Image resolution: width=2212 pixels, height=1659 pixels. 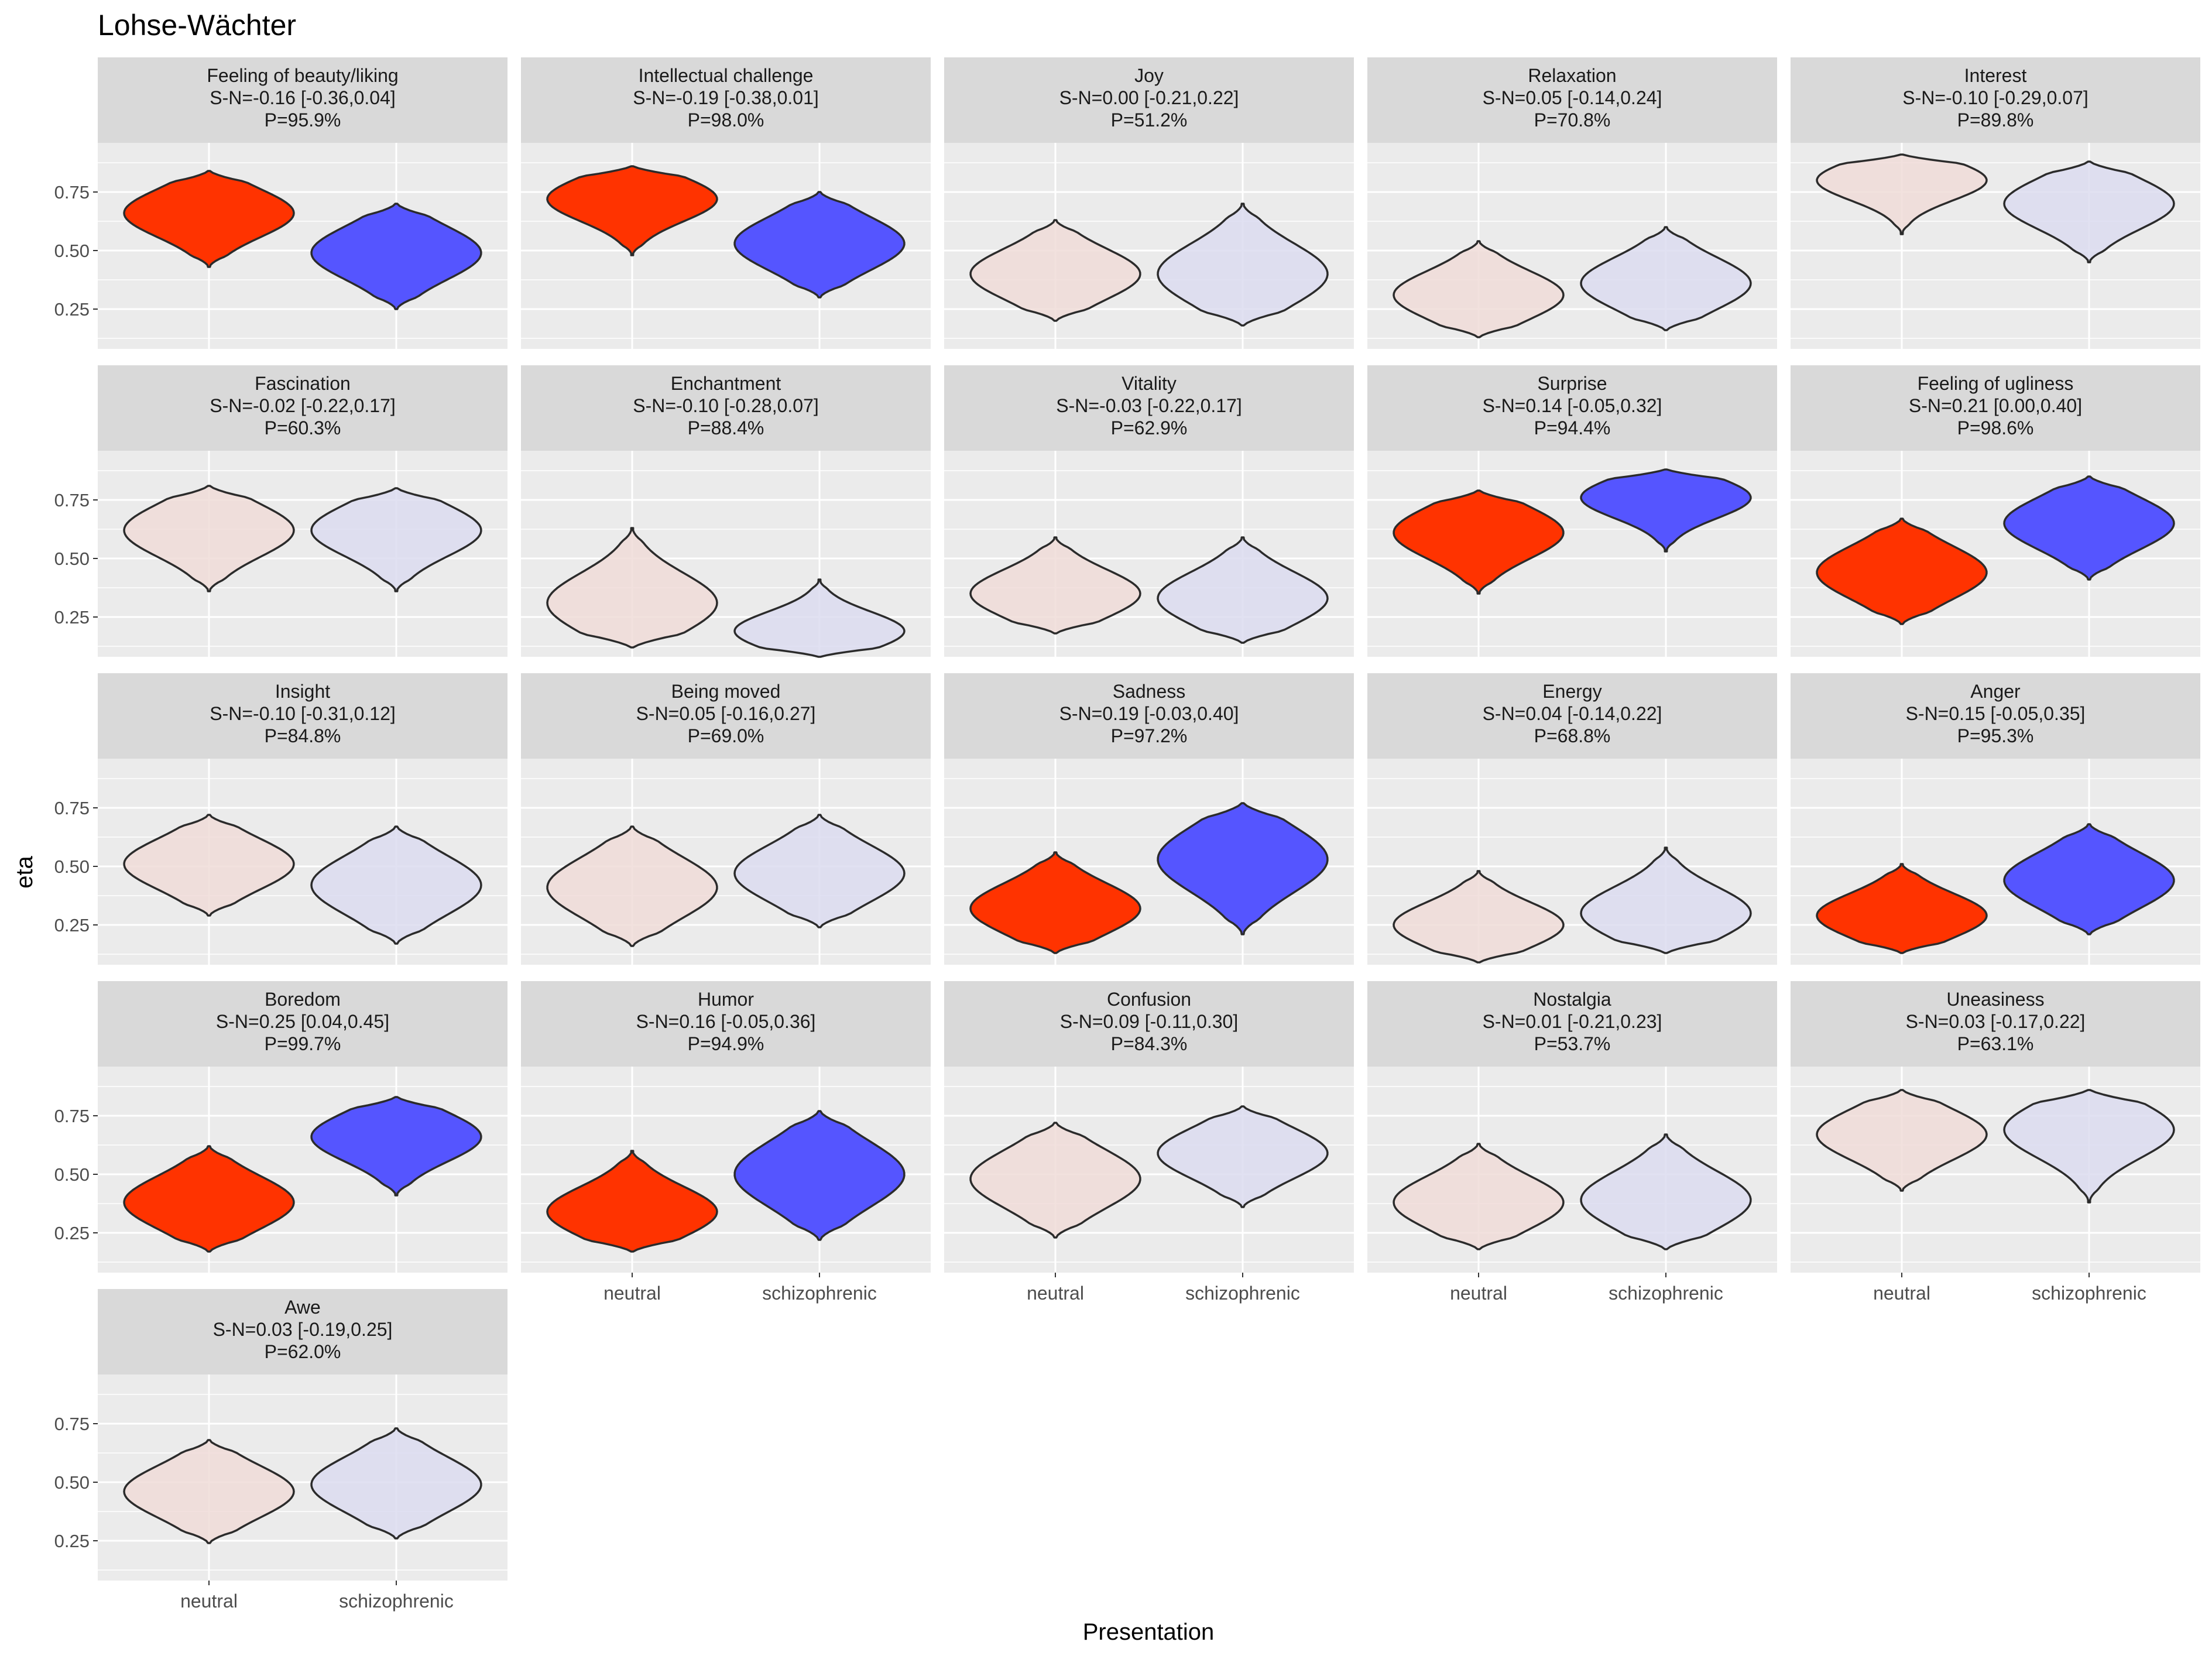 I want to click on facet-probability: P=84.8%, so click(x=303, y=735).